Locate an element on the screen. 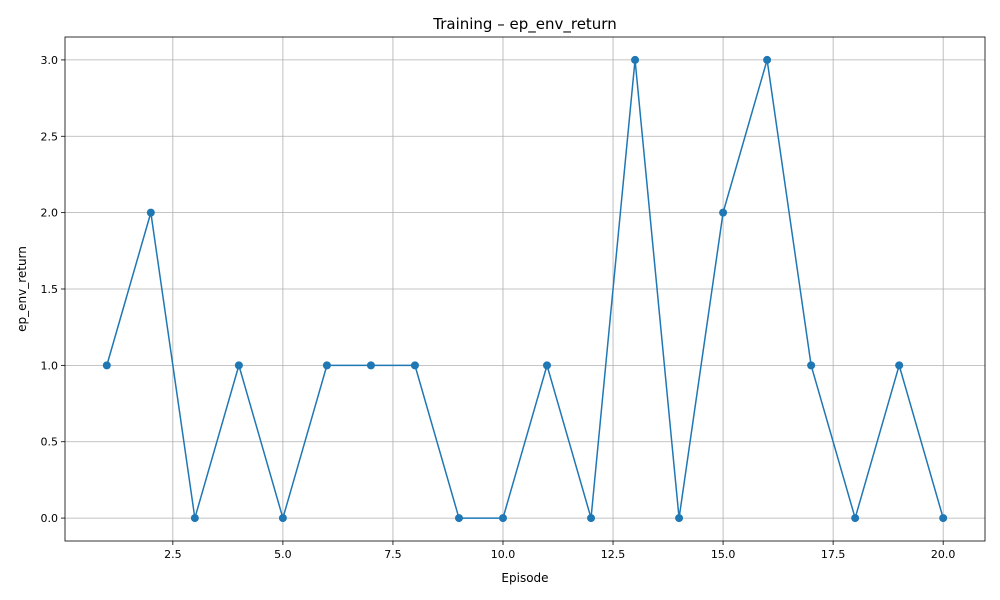 The image size is (1000, 600). y-tick-label: 3.0 is located at coordinates (50, 60).